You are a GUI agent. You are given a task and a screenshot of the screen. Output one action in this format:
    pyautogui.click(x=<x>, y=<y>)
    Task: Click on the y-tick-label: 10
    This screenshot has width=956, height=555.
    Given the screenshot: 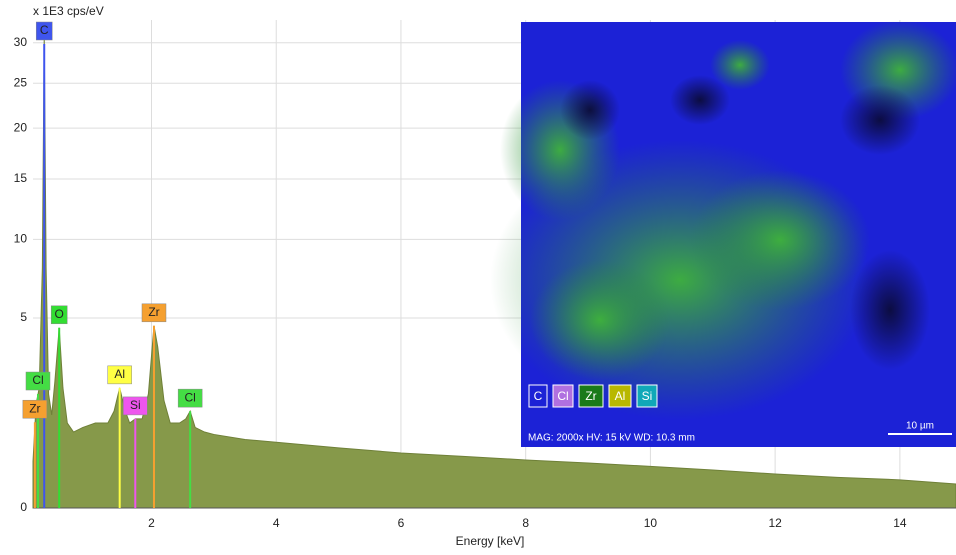 What is the action you would take?
    pyautogui.click(x=21, y=239)
    